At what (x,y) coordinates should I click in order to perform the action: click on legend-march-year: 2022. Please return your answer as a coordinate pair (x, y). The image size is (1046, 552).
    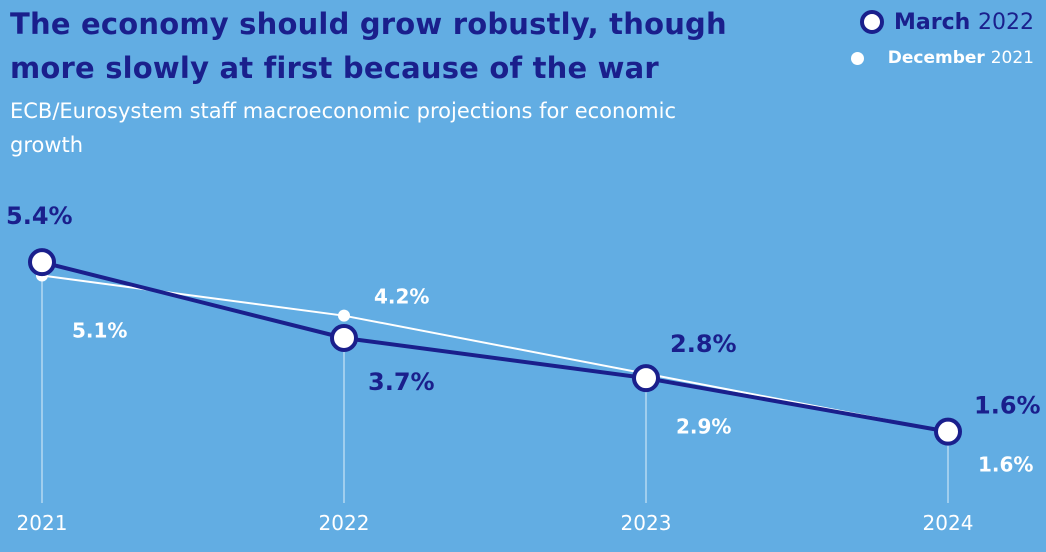
    Looking at the image, I should click on (1006, 22).